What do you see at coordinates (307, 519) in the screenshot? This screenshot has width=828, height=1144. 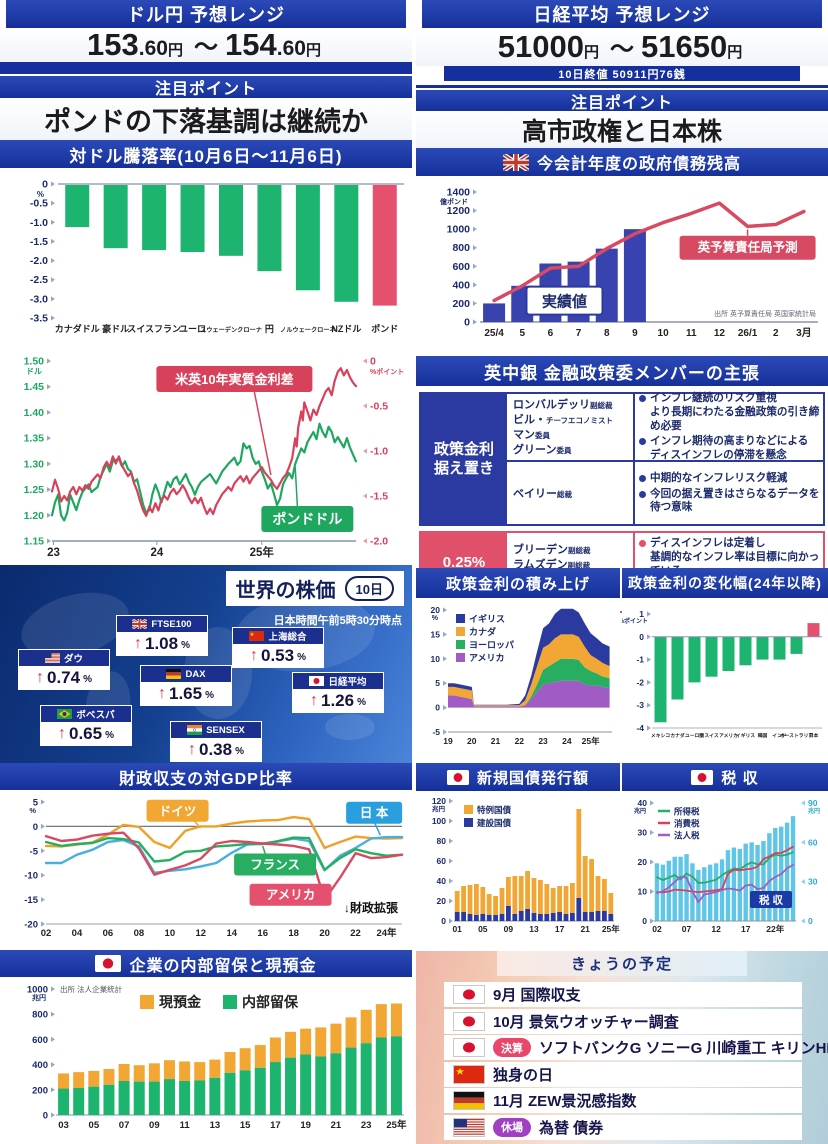 I see `svg-text: ポンドドル` at bounding box center [307, 519].